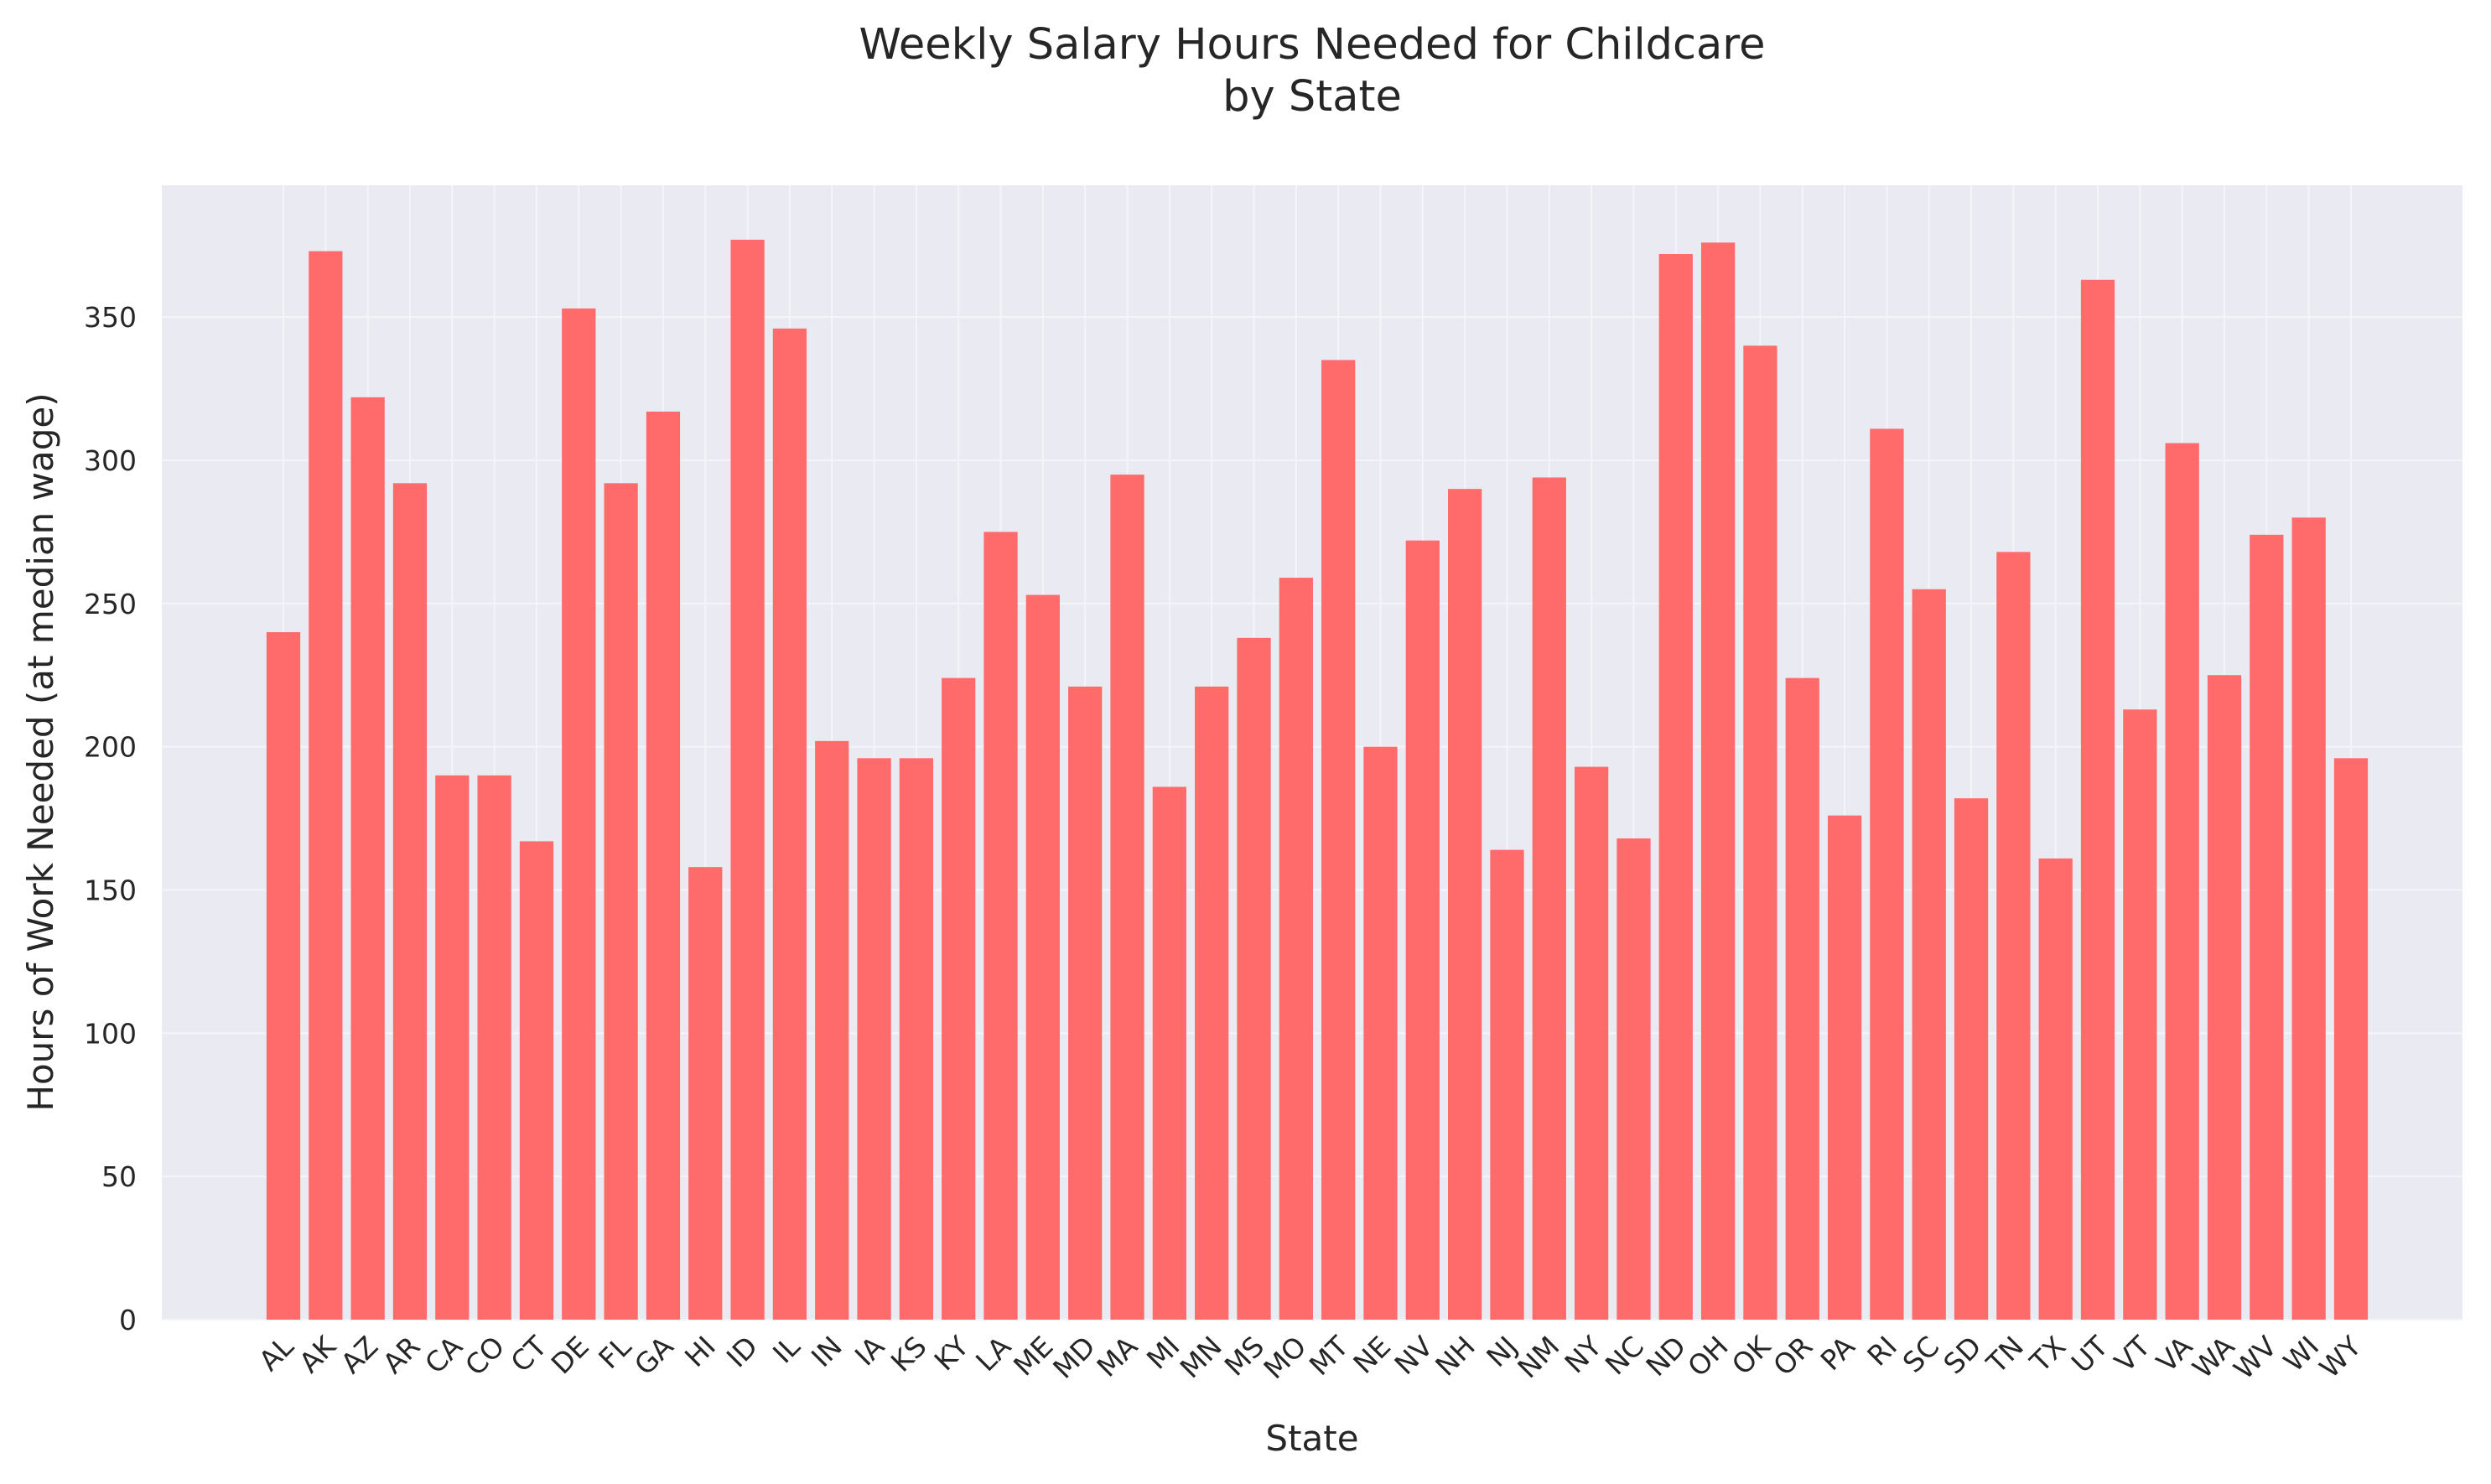 The image size is (2491, 1484). I want to click on bar-me, so click(1043, 957).